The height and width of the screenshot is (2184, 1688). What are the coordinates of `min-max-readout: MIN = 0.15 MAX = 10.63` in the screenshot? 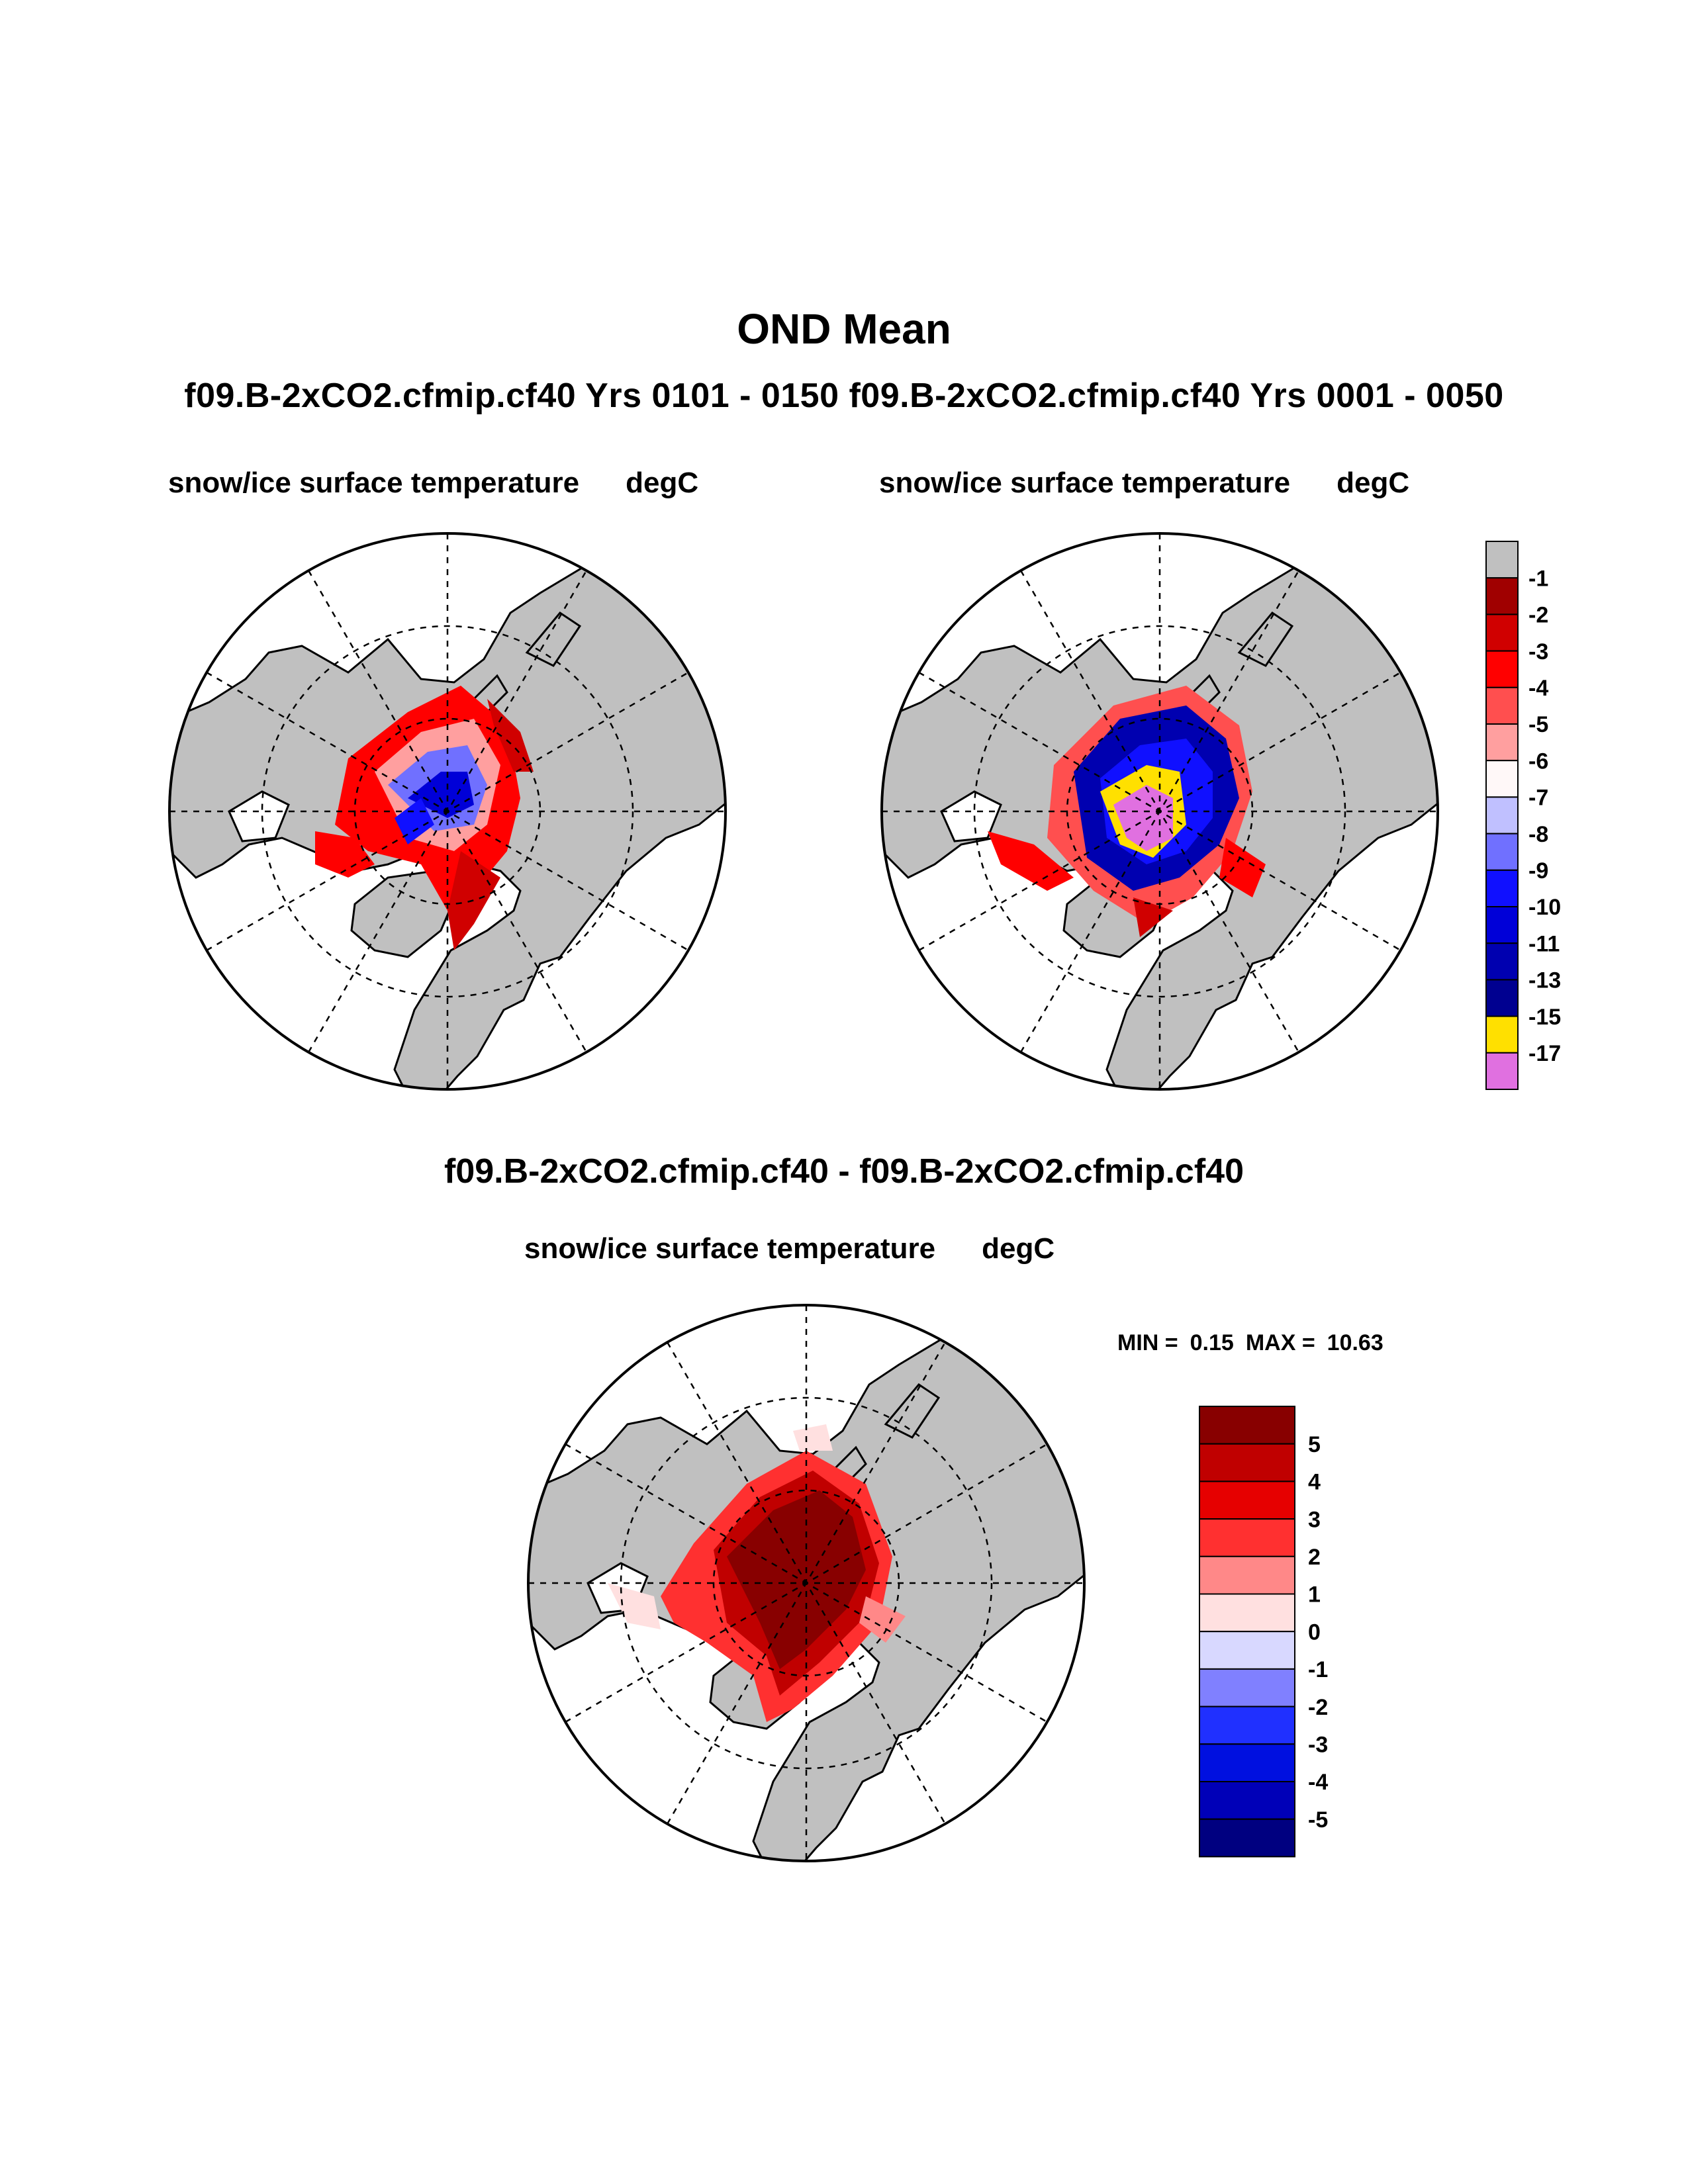 It's located at (1256, 1343).